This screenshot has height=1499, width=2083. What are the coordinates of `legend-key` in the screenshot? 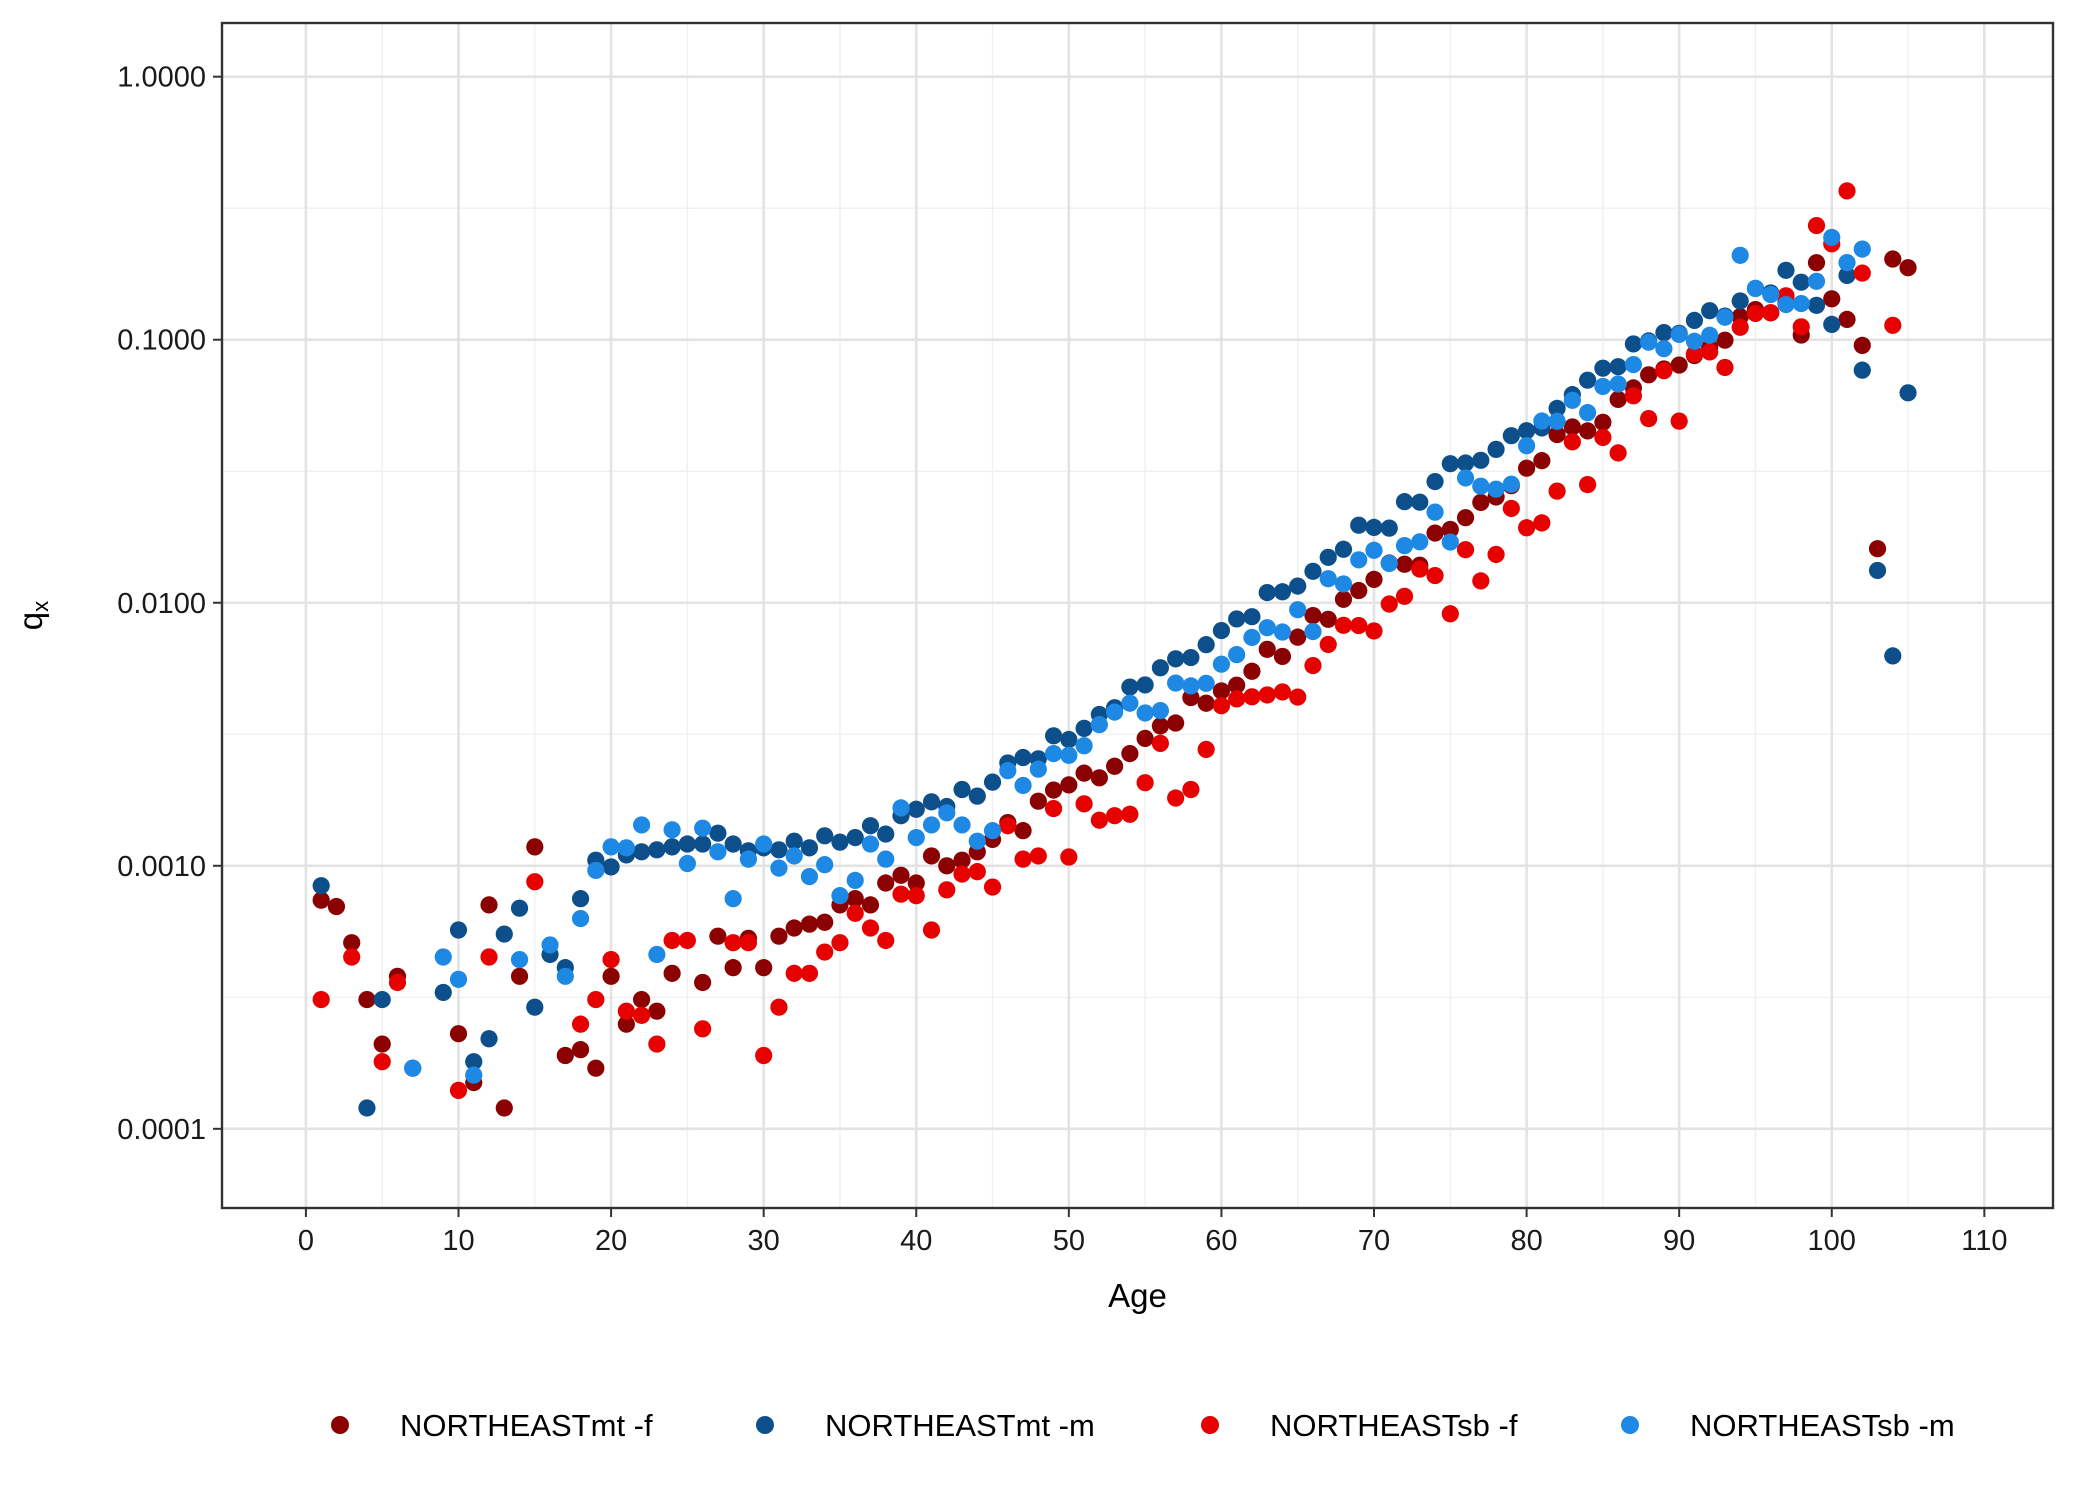 It's located at (1210, 1425).